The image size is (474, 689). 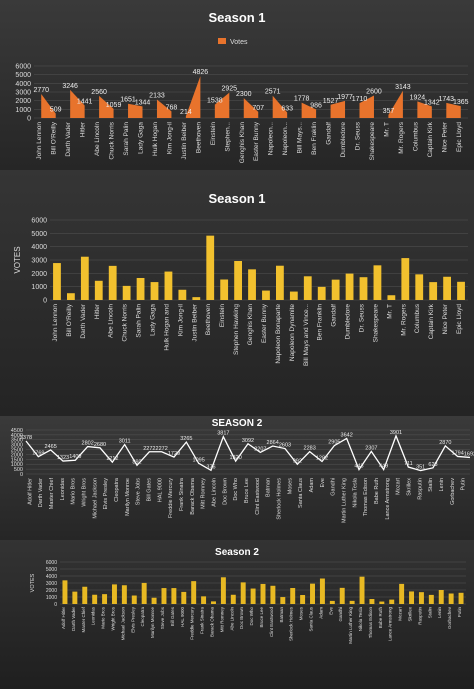 I want to click on data-label: 1527, so click(x=331, y=101).